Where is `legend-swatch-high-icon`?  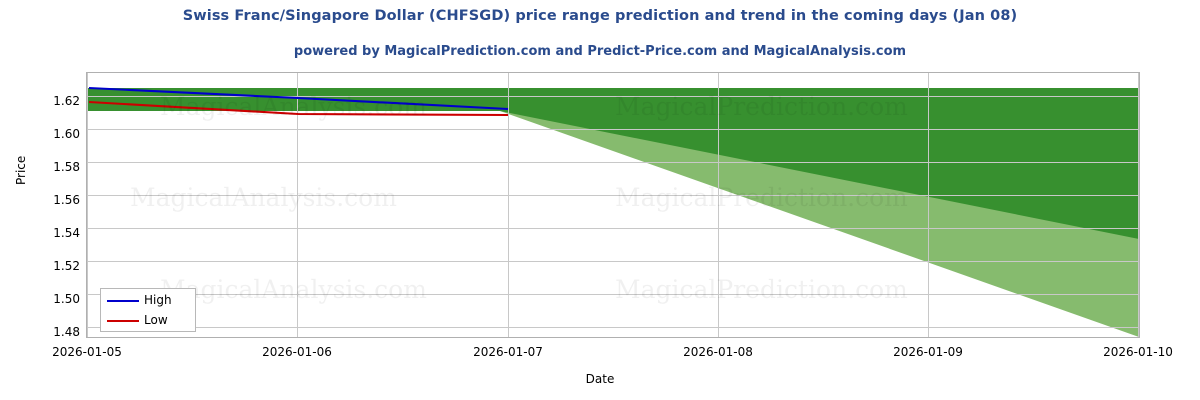 legend-swatch-high-icon is located at coordinates (123, 301).